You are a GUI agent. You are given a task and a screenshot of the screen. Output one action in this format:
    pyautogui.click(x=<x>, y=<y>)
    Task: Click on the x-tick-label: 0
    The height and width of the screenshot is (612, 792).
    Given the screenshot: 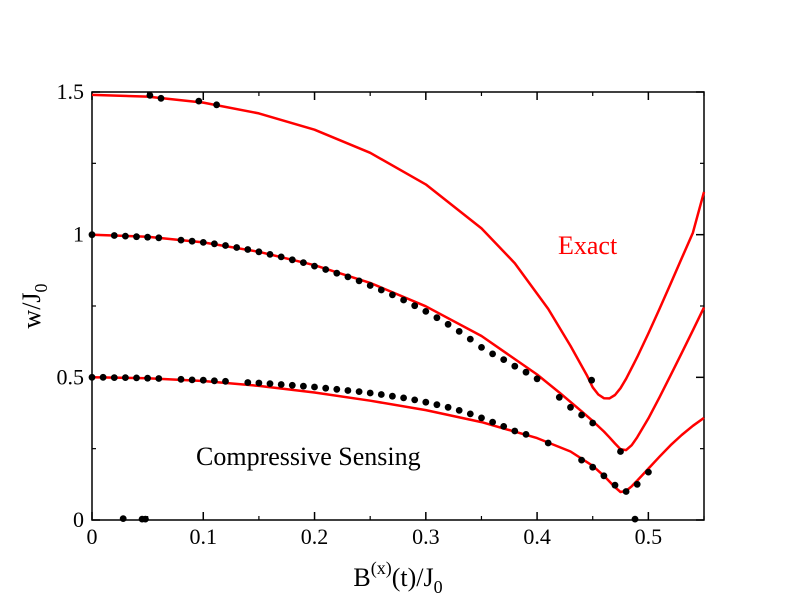 What is the action you would take?
    pyautogui.click(x=92, y=536)
    